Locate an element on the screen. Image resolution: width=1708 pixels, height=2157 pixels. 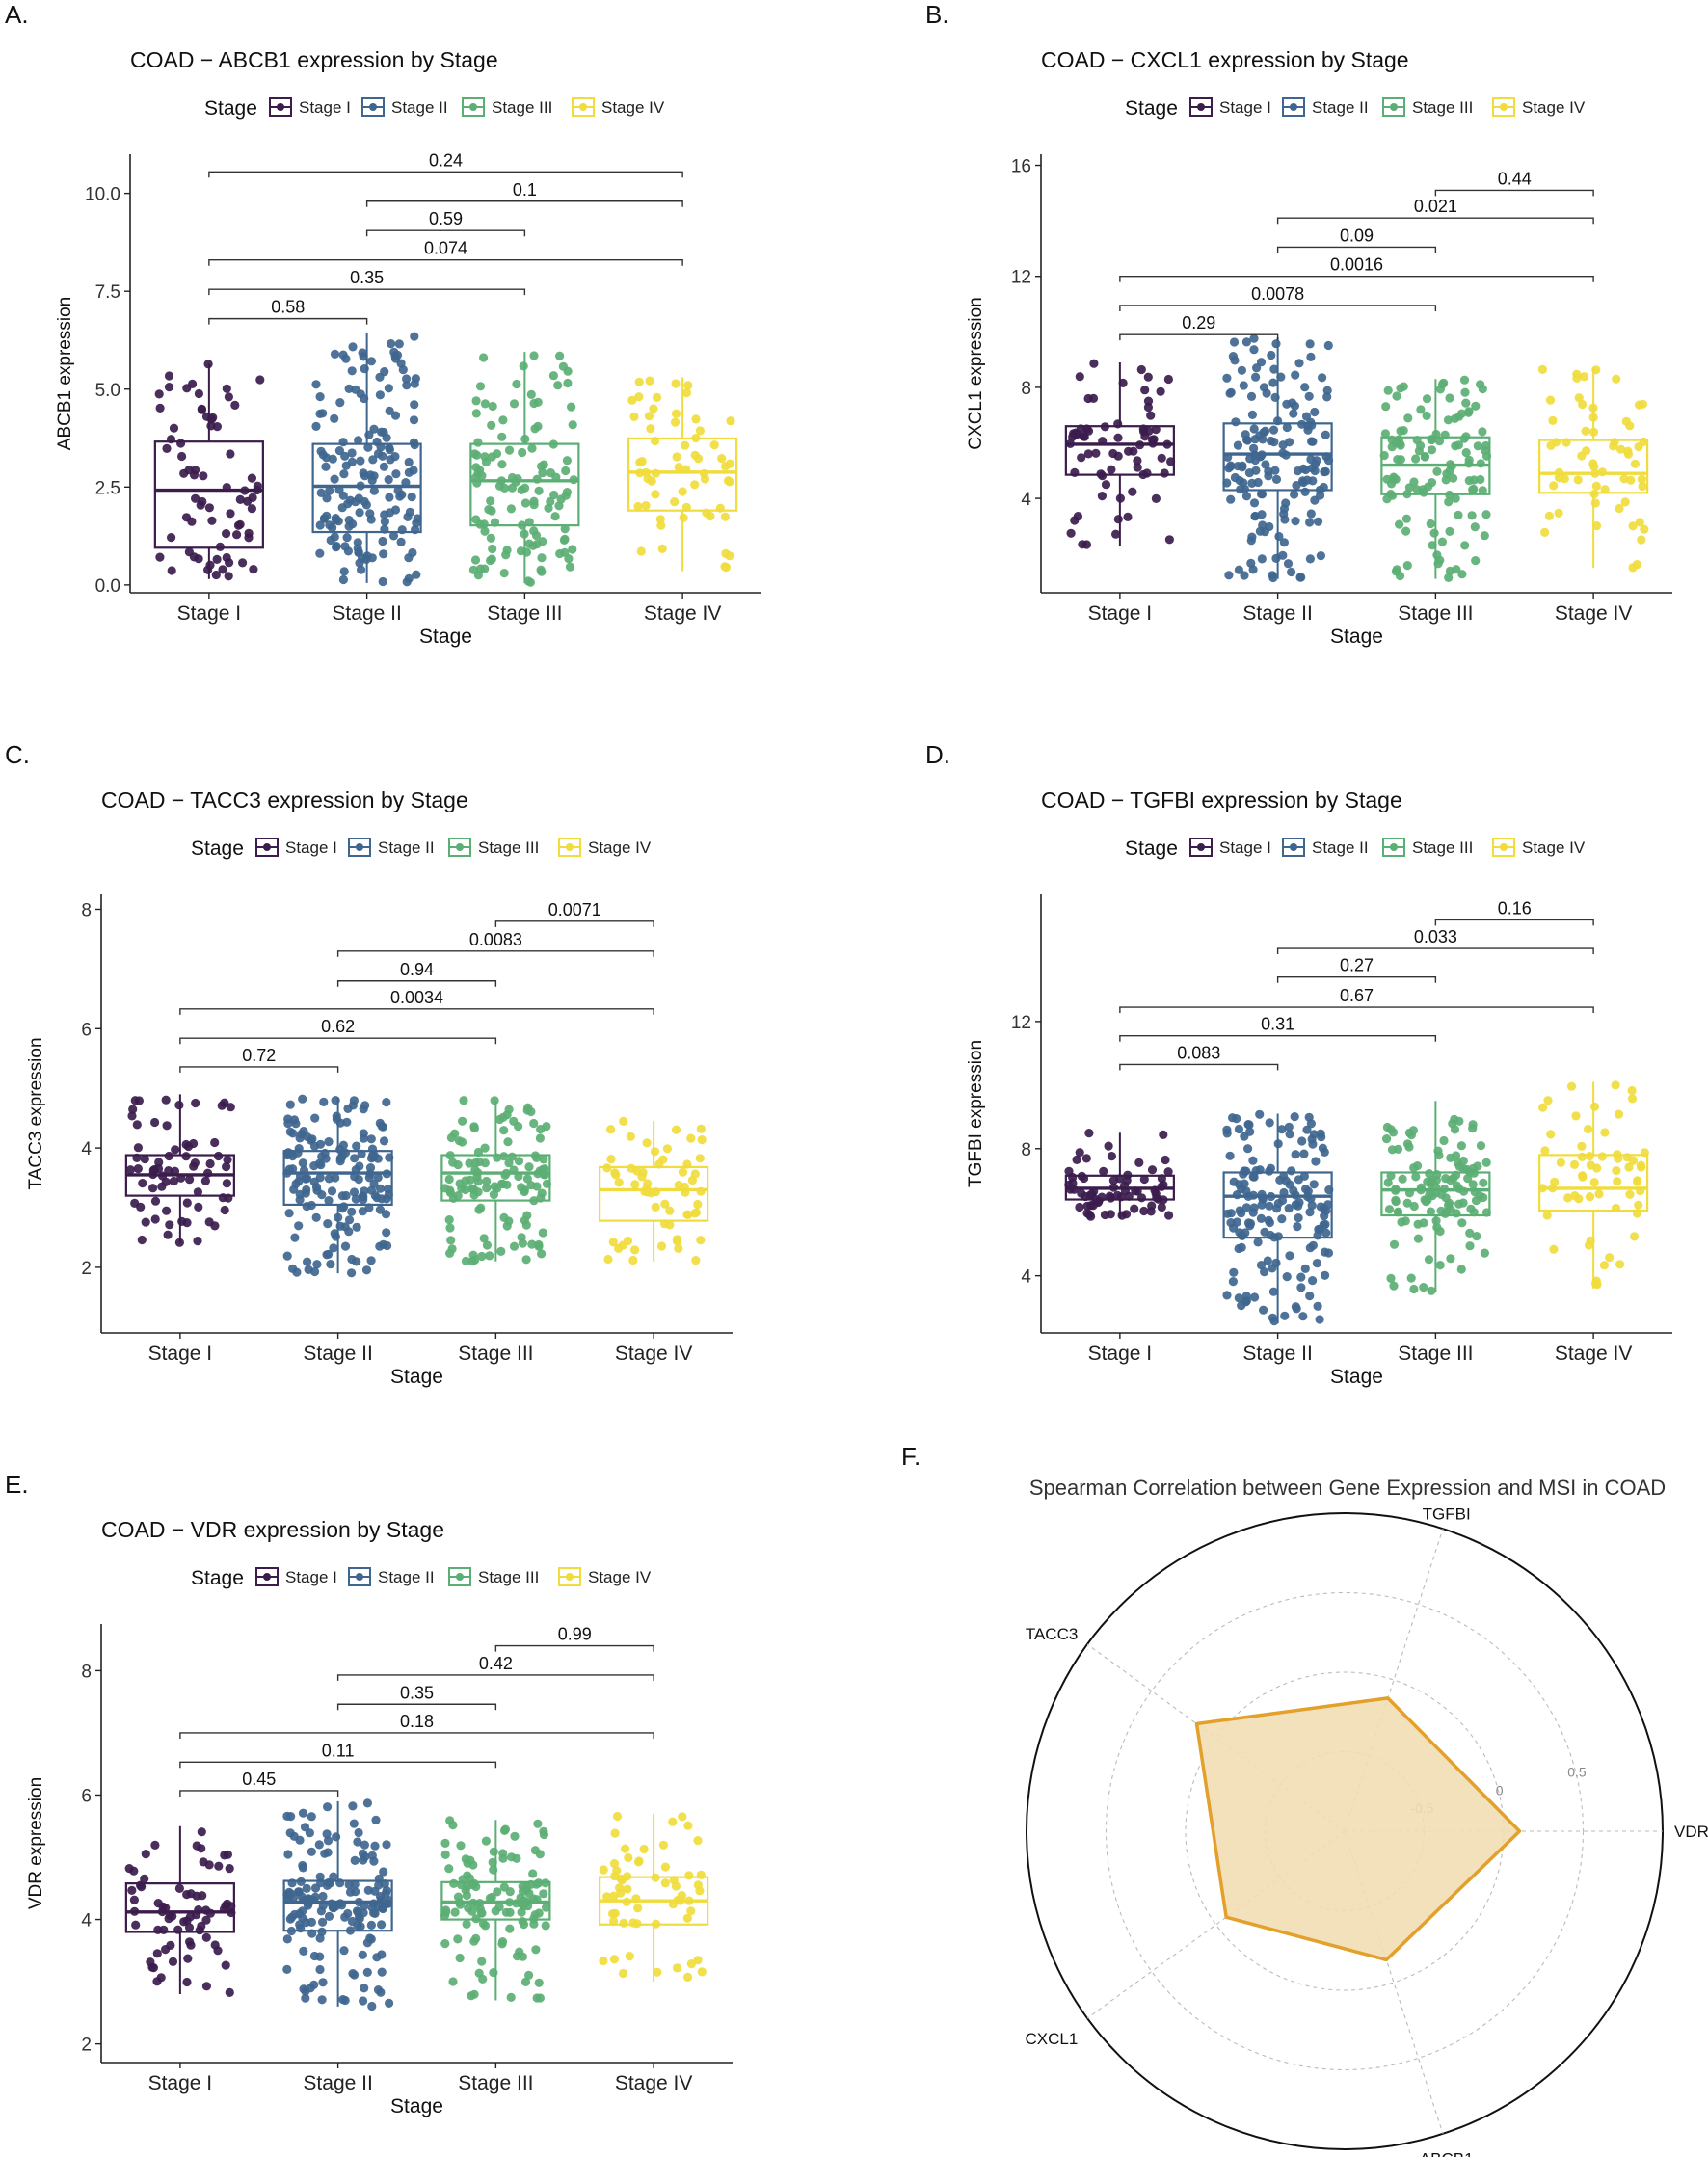
x-tick-label: Stage IV is located at coordinates (654, 2083).